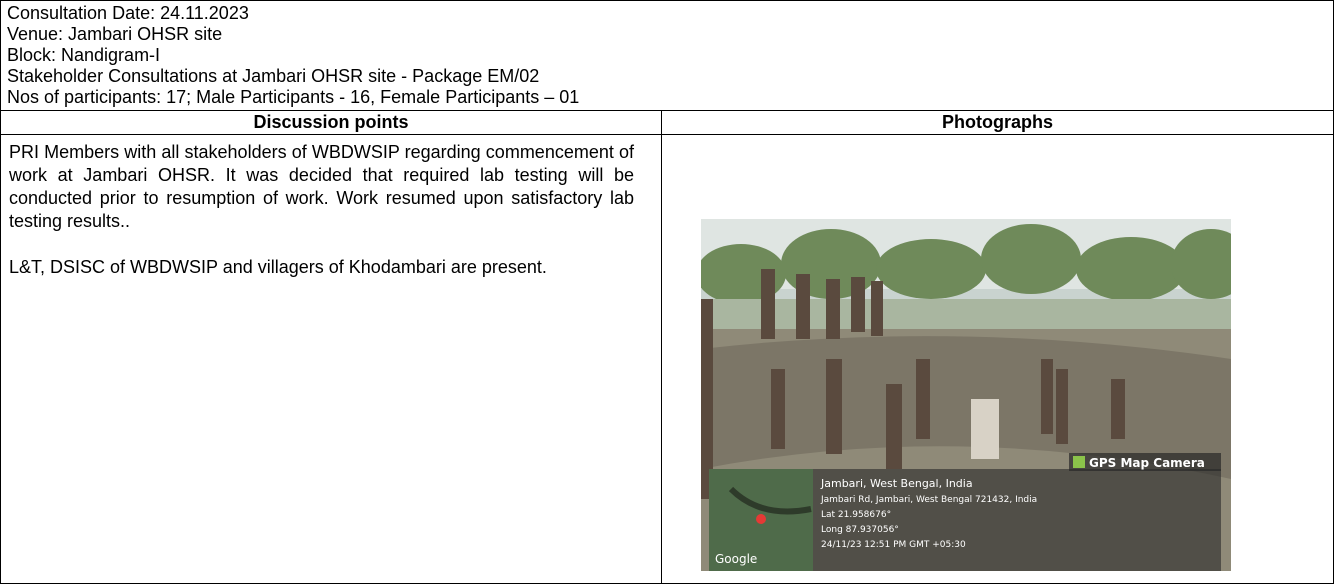  Describe the element at coordinates (84, 55) in the screenshot. I see `header-line: Block: Nandigram-I` at that location.